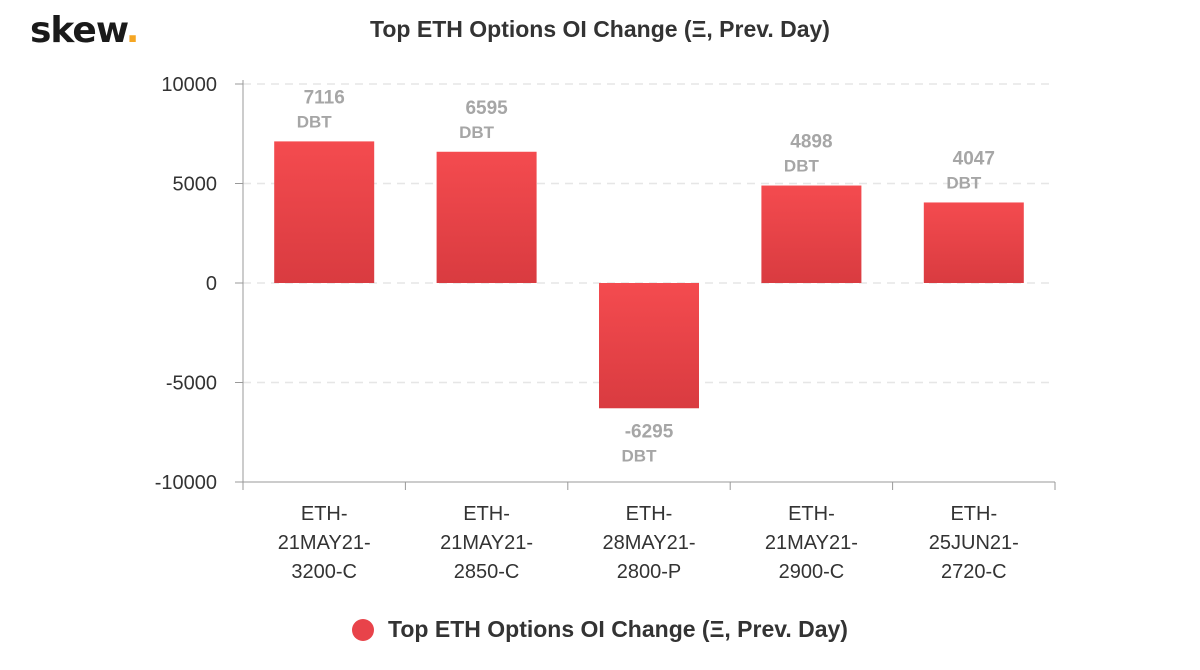 This screenshot has width=1200, height=670. I want to click on x-tick-label: 2800-P, so click(649, 572).